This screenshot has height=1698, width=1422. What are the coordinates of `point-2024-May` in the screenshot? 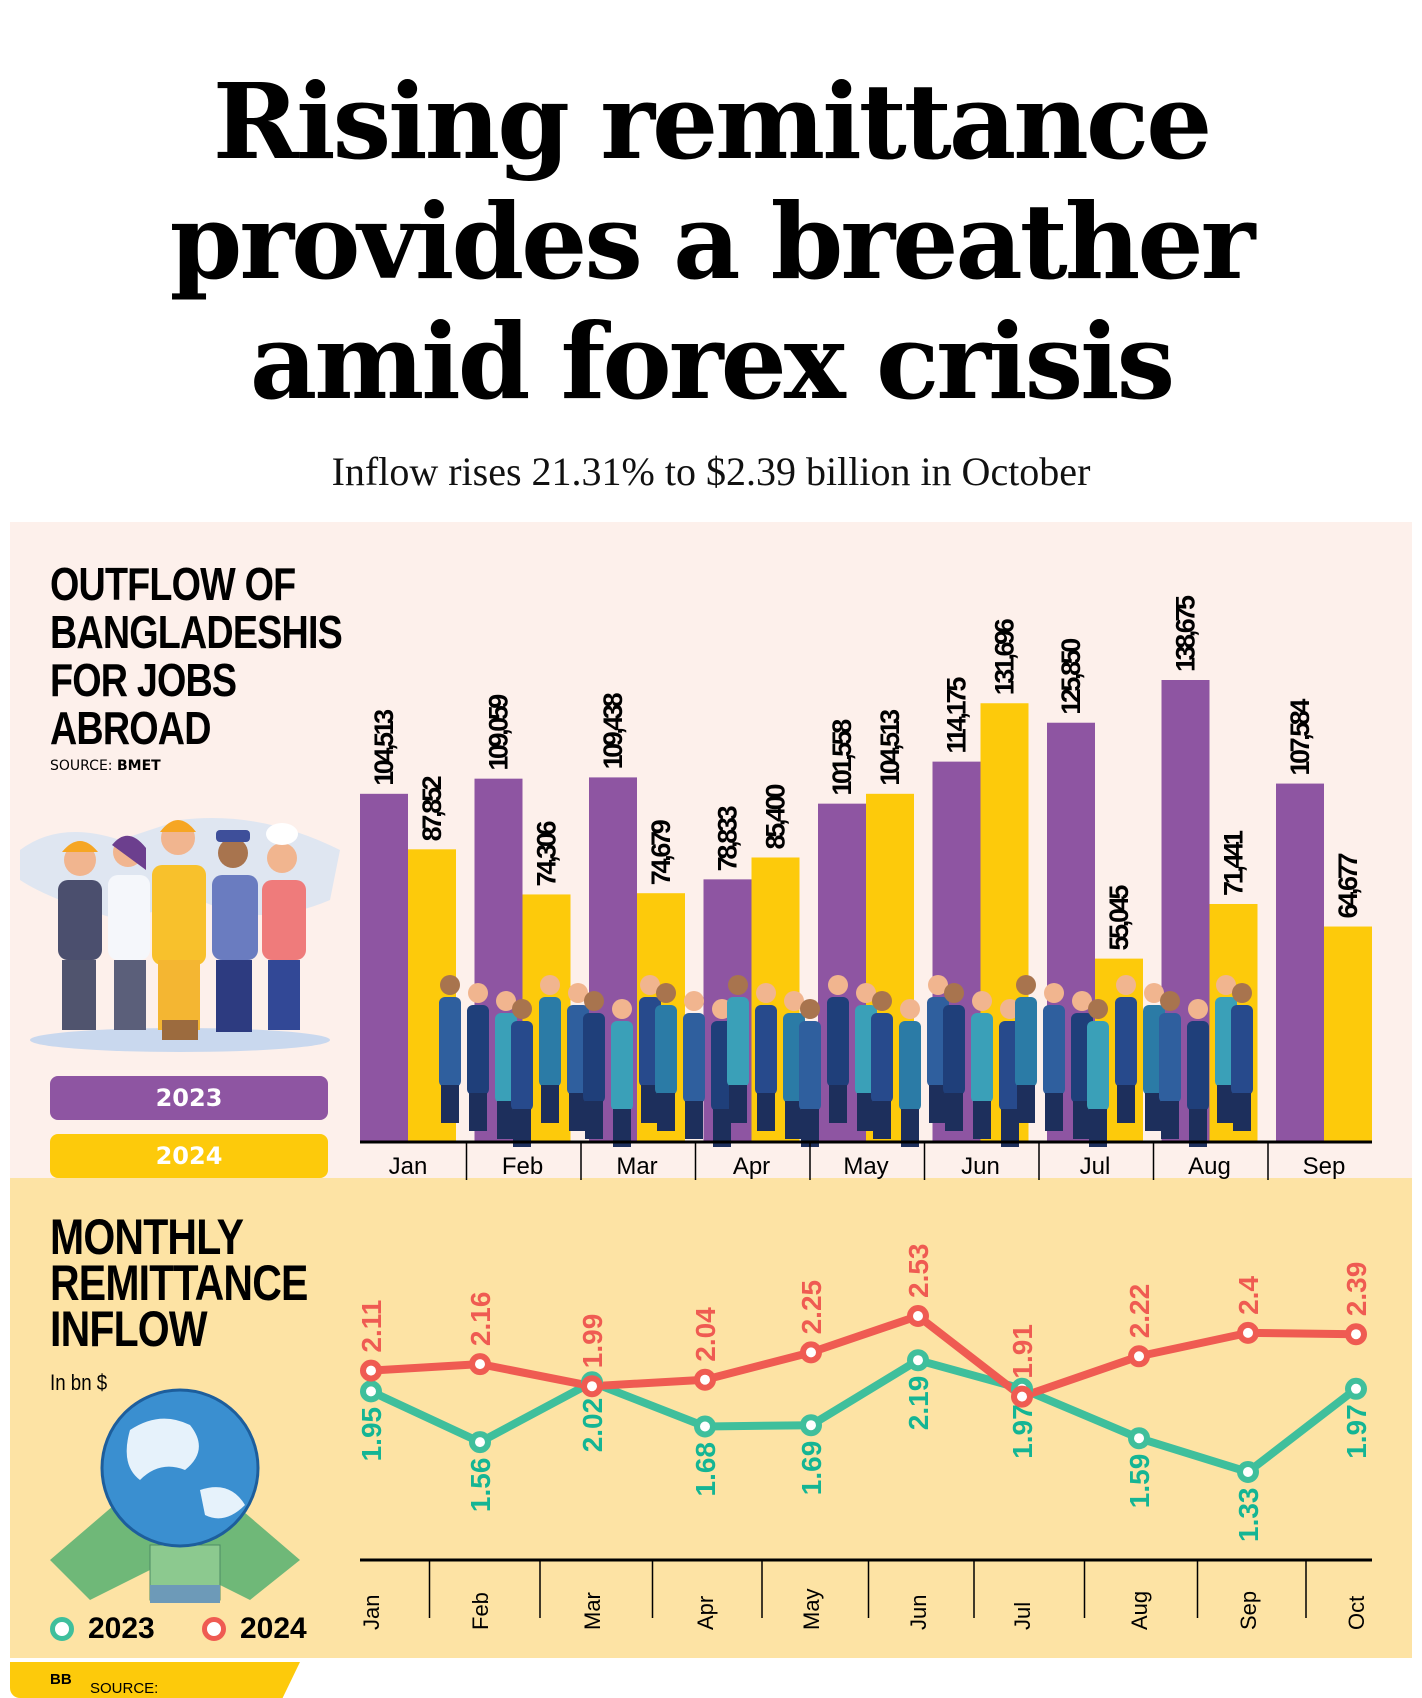 It's located at (811, 1352).